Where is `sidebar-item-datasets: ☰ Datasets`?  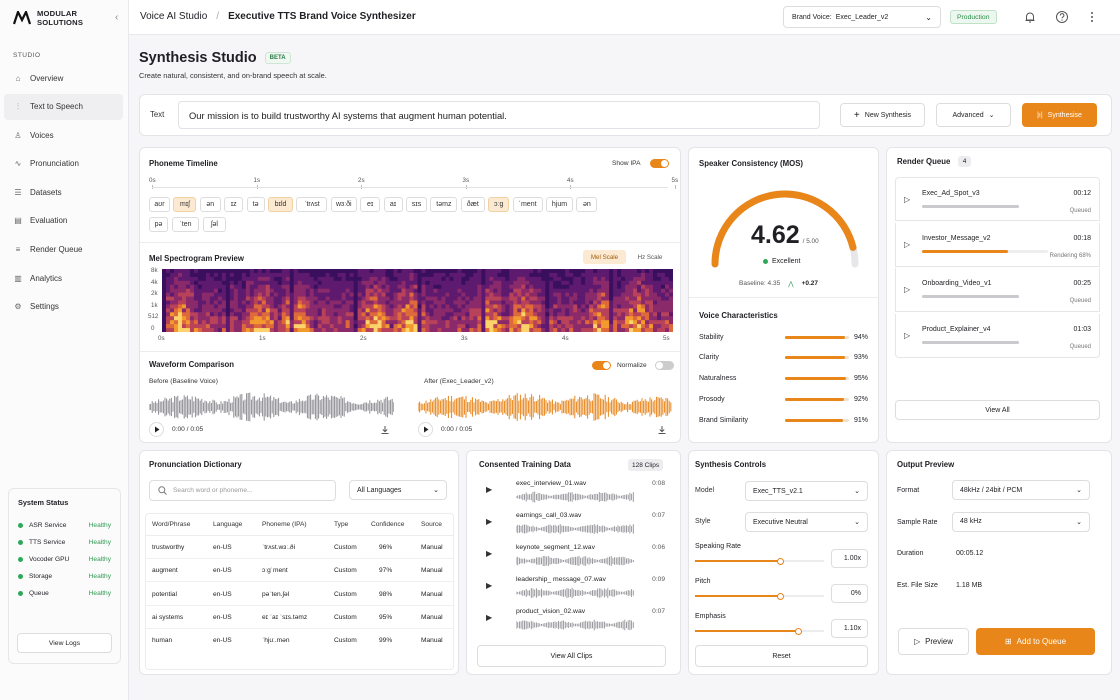
sidebar-item-datasets: ☰ Datasets is located at coordinates (63, 192).